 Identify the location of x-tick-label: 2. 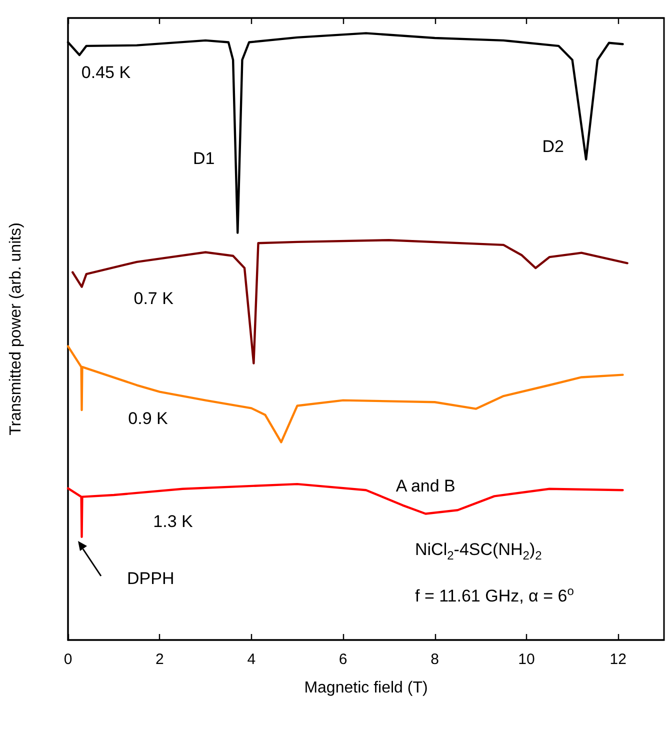
(160, 659).